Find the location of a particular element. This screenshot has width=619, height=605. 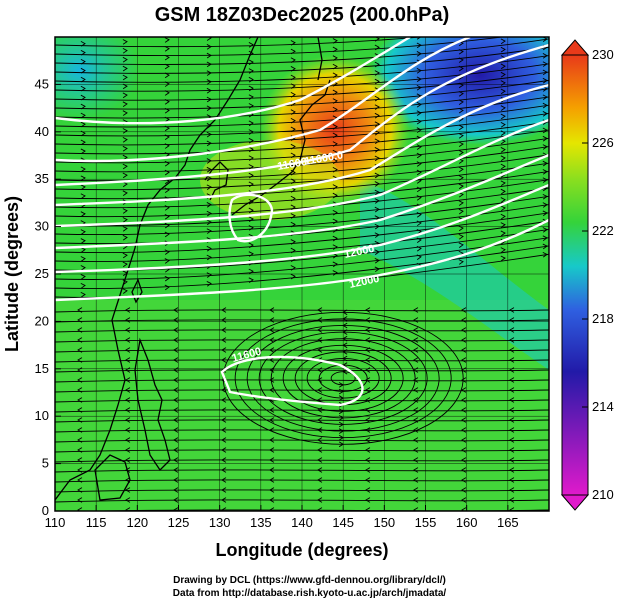

x-tick-label: 130 is located at coordinates (220, 522).